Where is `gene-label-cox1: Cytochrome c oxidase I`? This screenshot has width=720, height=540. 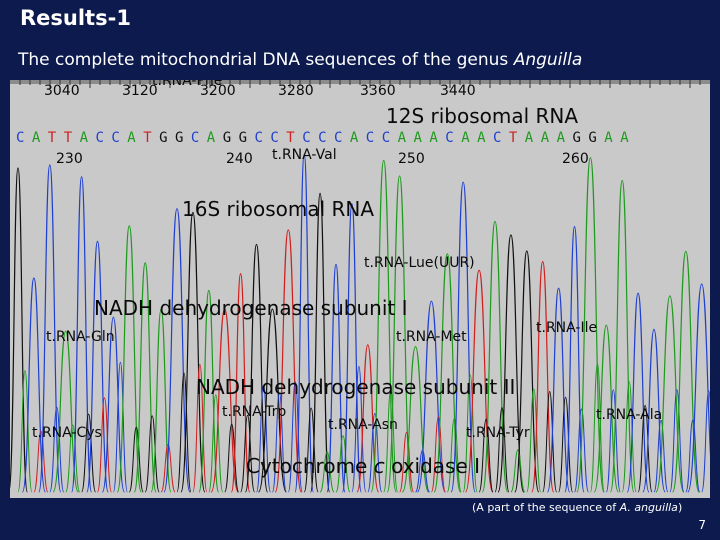
gene-label-cox1: Cytochrome c oxidase I is located at coordinates (363, 466).